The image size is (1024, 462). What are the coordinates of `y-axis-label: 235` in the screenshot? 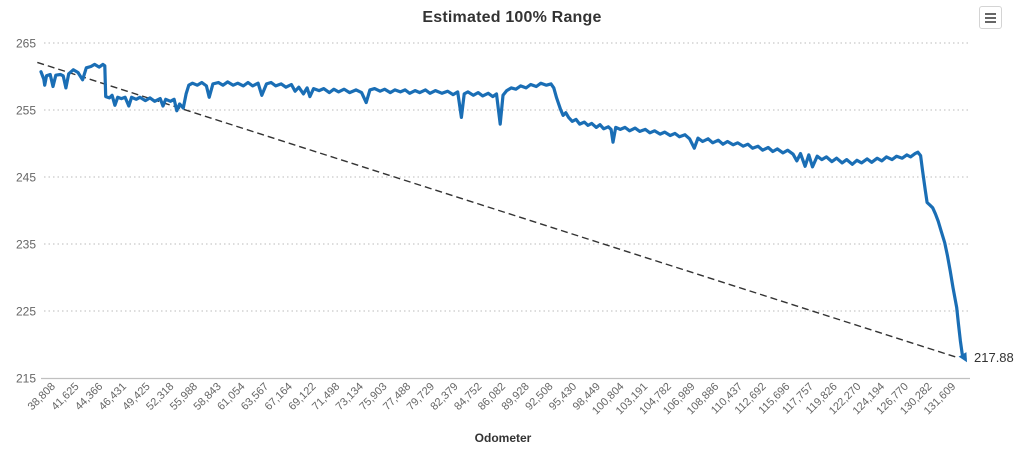 It's located at (26, 245).